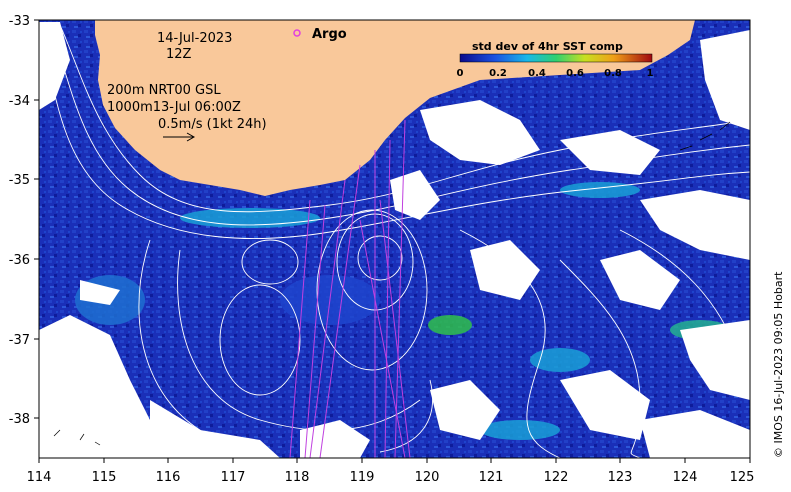 The image size is (791, 492). Describe the element at coordinates (350, 288) in the screenshot. I see `argo-tracks` at that location.